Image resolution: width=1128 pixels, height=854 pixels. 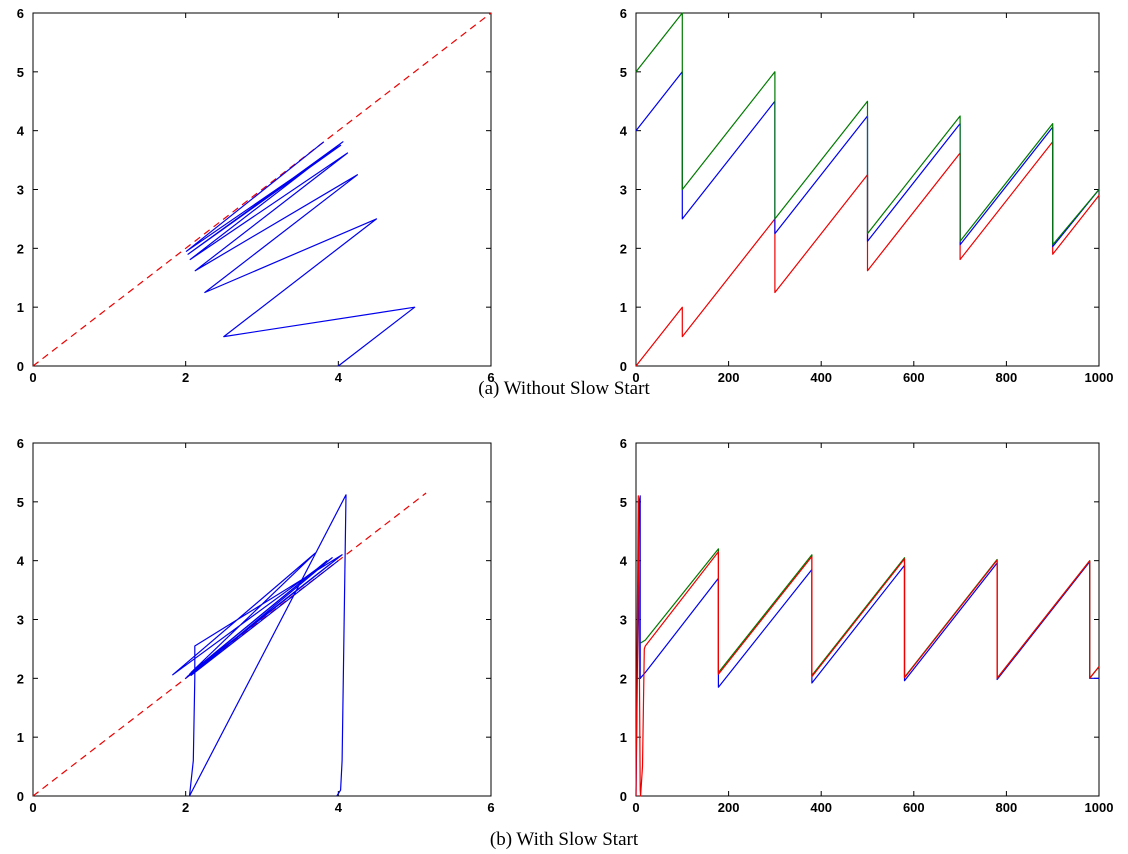 I want to click on caption-a: (a) Without Slow Start, so click(x=564, y=388).